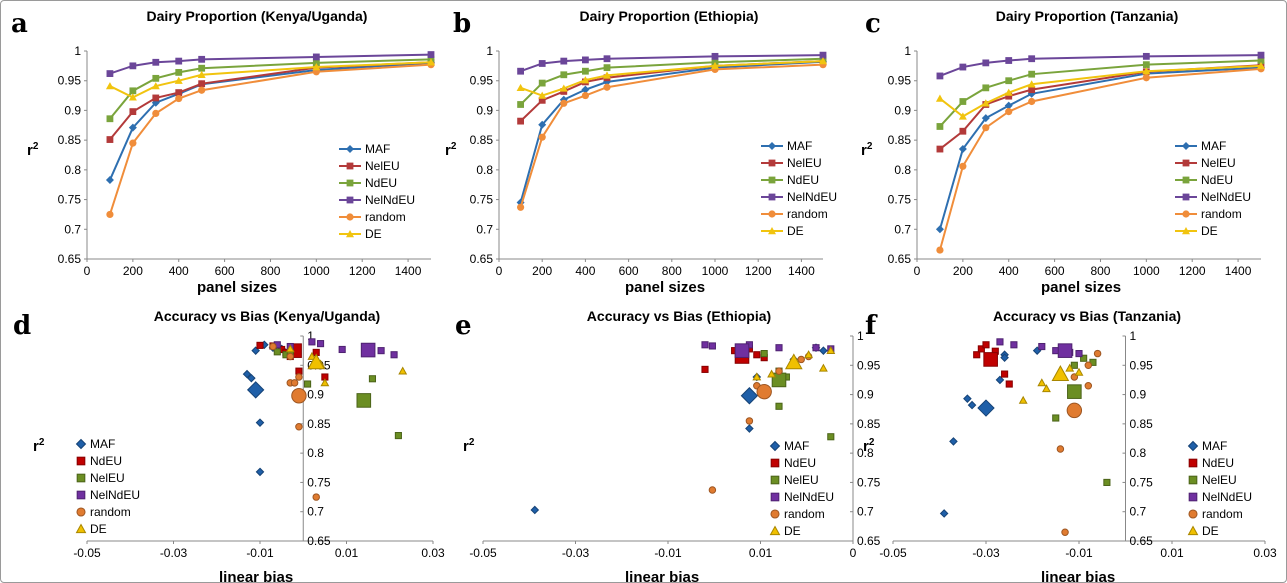 The width and height of the screenshot is (1287, 583). Describe the element at coordinates (19, 24) in the screenshot. I see `panel-label: a` at that location.